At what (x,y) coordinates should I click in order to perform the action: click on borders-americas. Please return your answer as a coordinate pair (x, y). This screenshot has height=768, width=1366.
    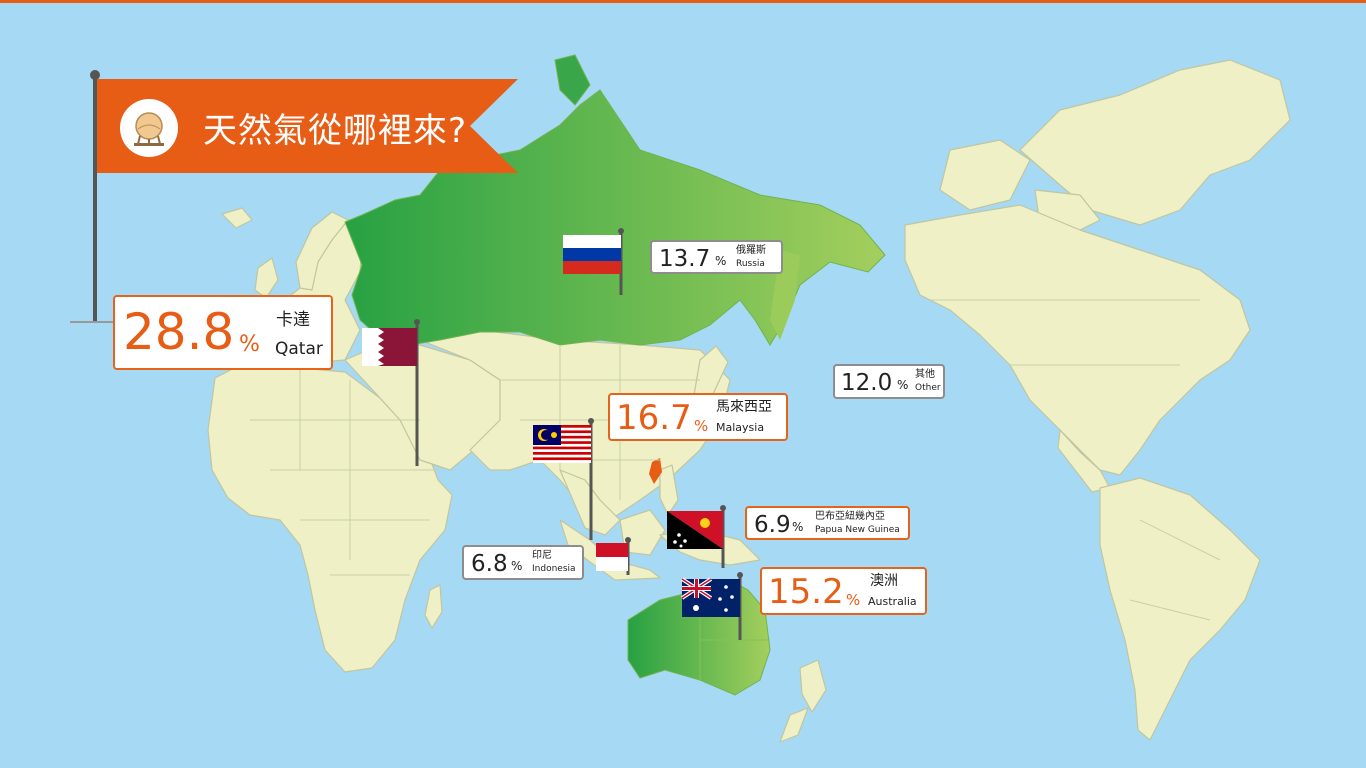
    Looking at the image, I should click on (1075, 460).